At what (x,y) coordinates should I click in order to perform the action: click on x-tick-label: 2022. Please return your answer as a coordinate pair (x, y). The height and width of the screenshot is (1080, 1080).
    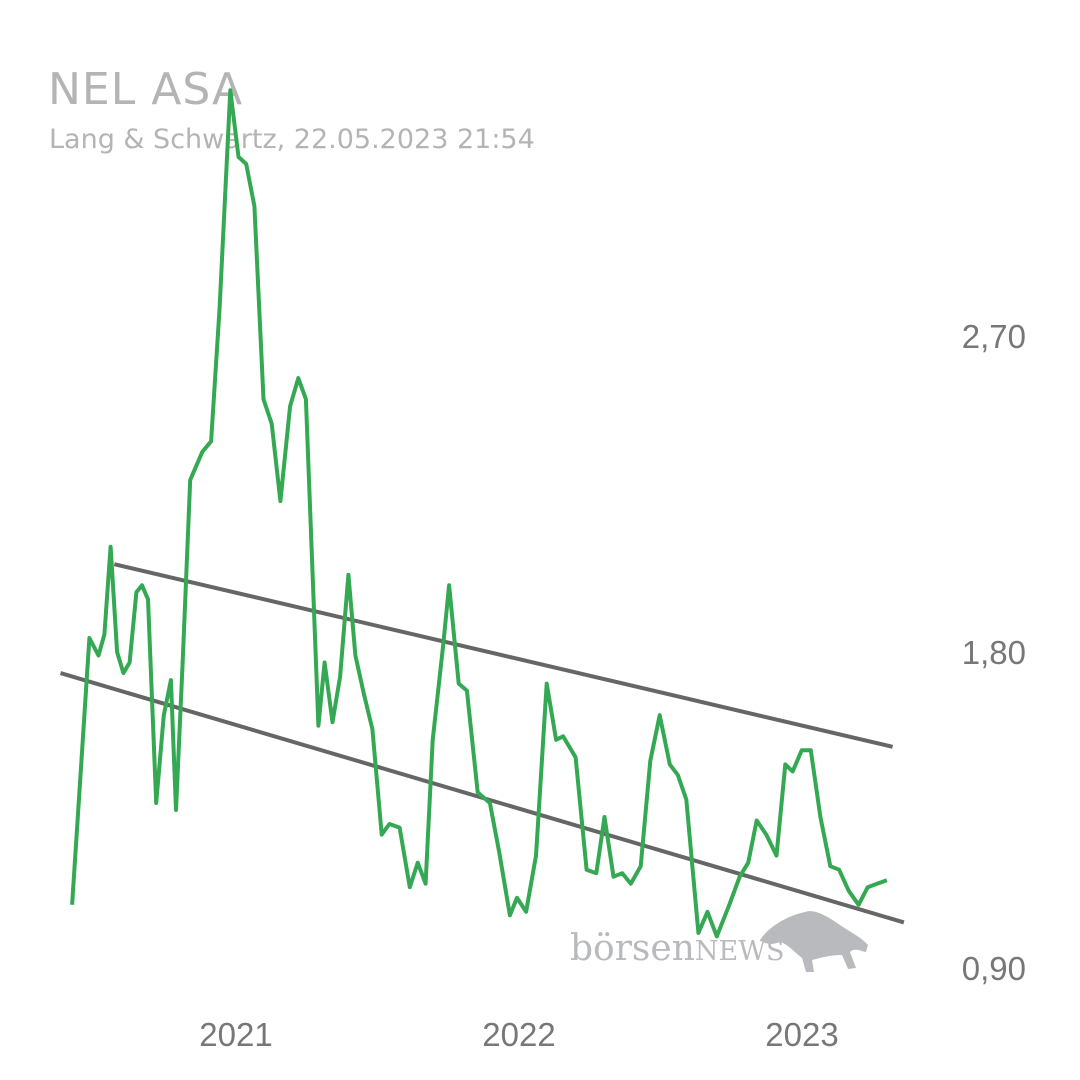
    Looking at the image, I should click on (518, 1034).